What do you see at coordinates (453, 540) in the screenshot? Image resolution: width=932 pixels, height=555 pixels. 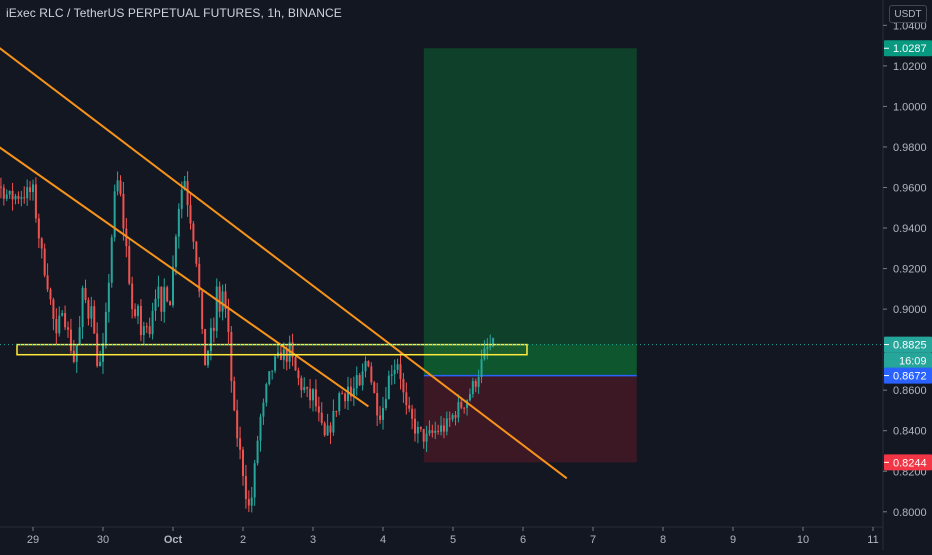 I see `time-tick-label: 5` at bounding box center [453, 540].